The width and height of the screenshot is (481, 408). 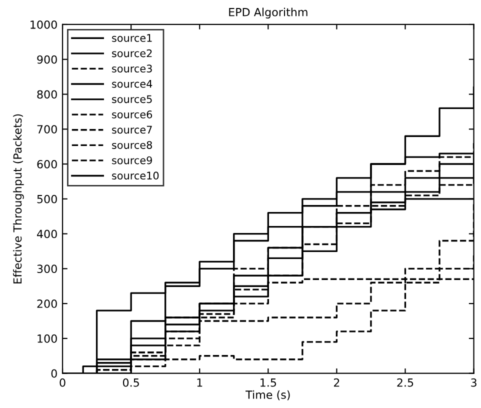 I want to click on legend-label: source4, so click(x=132, y=84).